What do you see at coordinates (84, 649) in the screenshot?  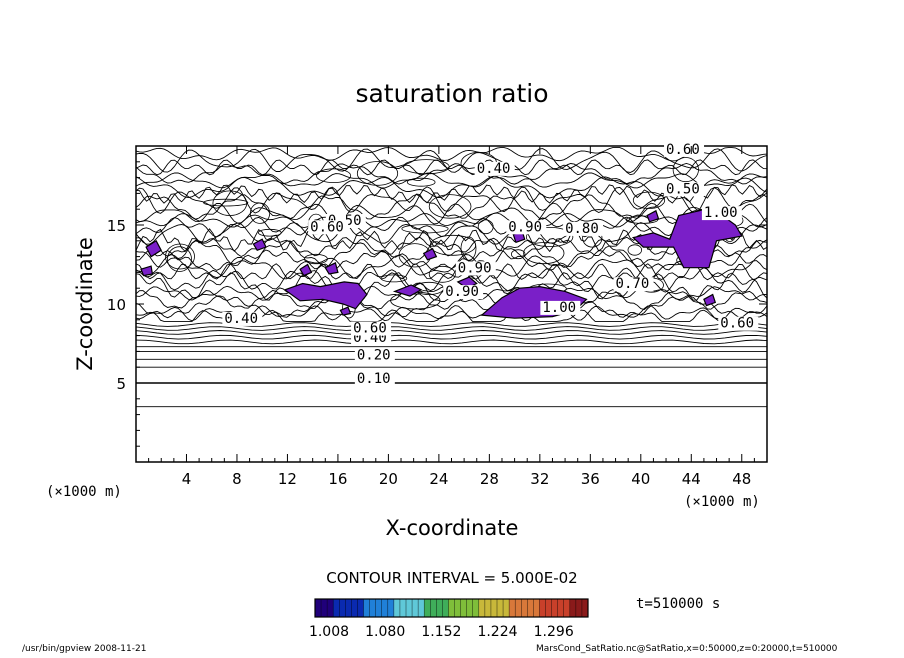 I see `footer-left: /usr/bin/gpview 2008-11-21` at bounding box center [84, 649].